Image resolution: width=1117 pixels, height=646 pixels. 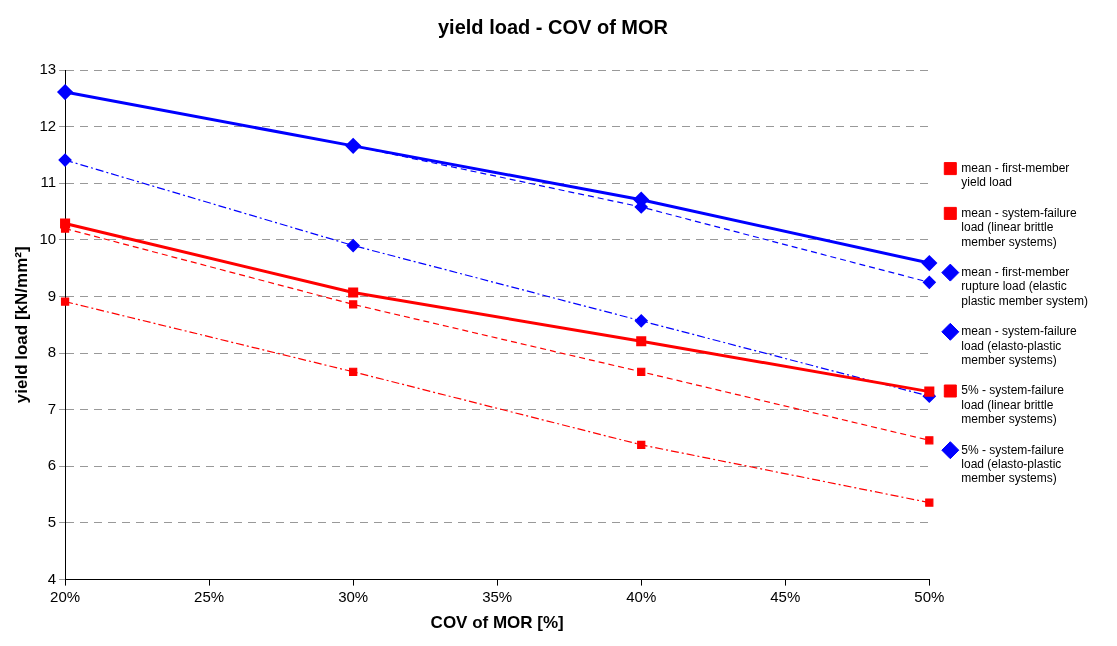 What do you see at coordinates (1015, 175) in the screenshot?
I see `legend-label: mean - first-member yield load` at bounding box center [1015, 175].